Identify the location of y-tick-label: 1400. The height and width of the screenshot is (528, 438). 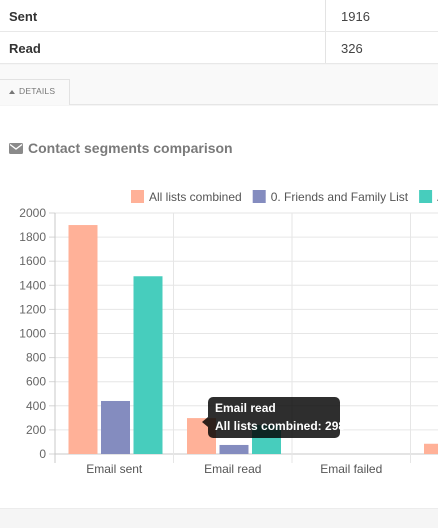
(32, 285).